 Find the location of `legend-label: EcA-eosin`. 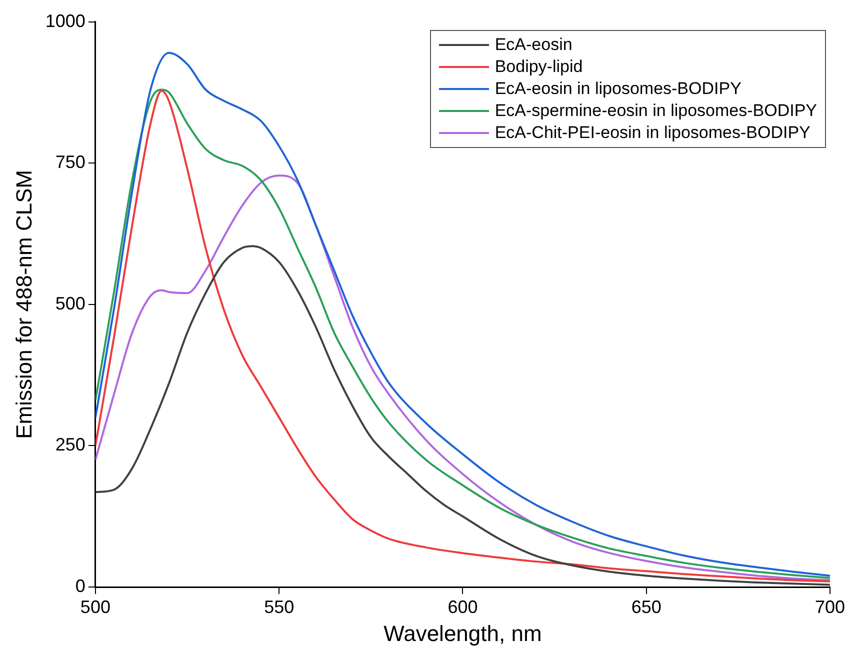

legend-label: EcA-eosin is located at coordinates (533, 45).